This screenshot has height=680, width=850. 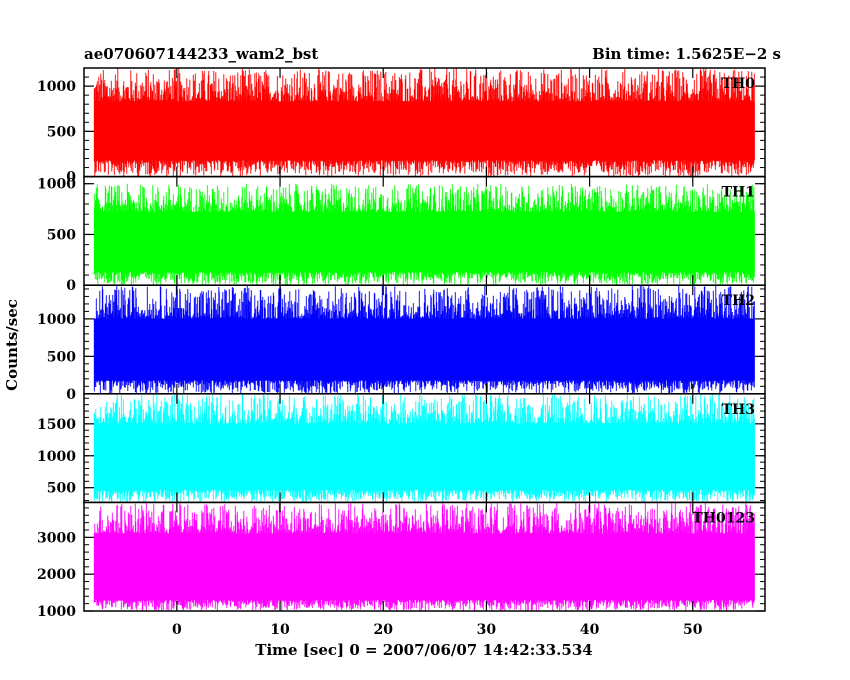 I want to click on y-tick-label-th2-1: 500, so click(x=61, y=357).